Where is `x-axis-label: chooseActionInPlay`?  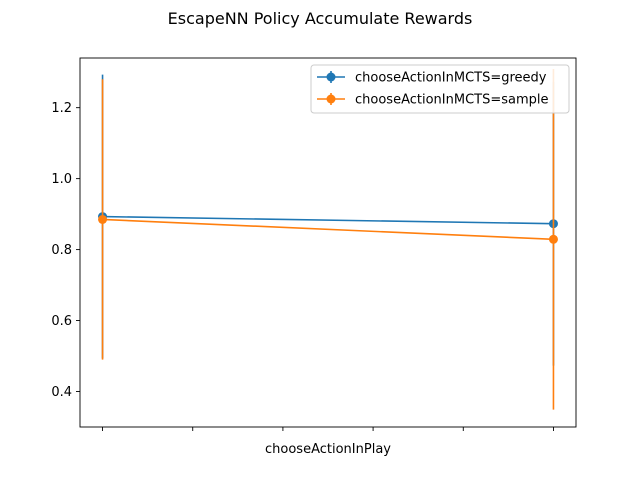
x-axis-label: chooseActionInPlay is located at coordinates (328, 449).